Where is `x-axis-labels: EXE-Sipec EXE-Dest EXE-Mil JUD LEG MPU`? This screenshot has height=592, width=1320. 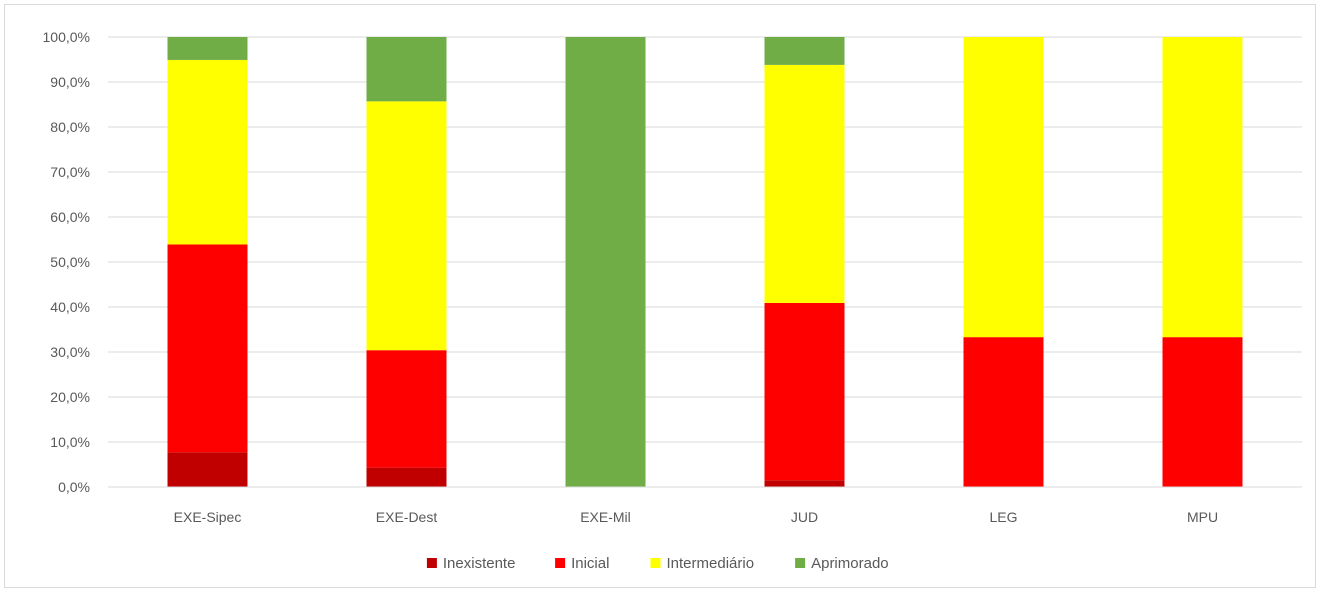
x-axis-labels: EXE-Sipec EXE-Dest EXE-Mil JUD LEG MPU is located at coordinates (696, 517).